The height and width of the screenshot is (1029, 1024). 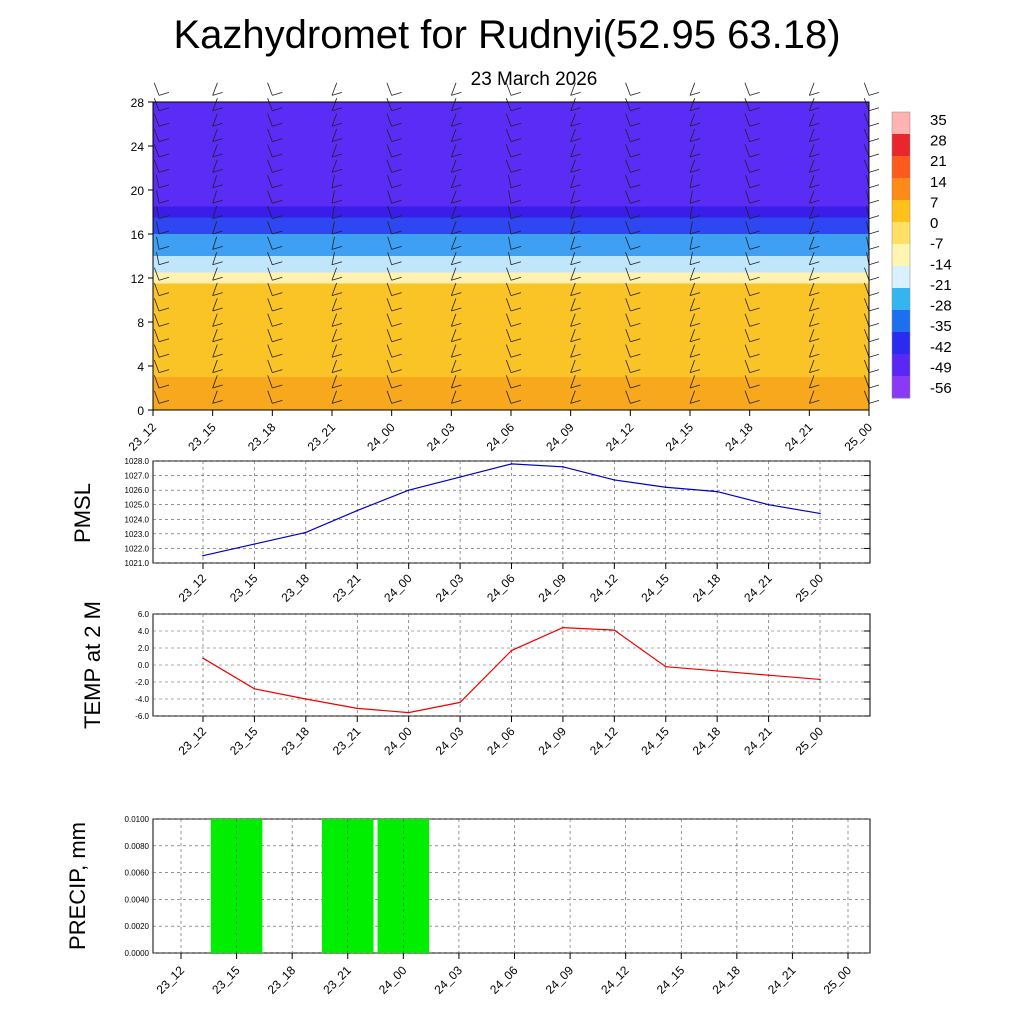 I want to click on y-tick-label: 1021.0, so click(x=137, y=563).